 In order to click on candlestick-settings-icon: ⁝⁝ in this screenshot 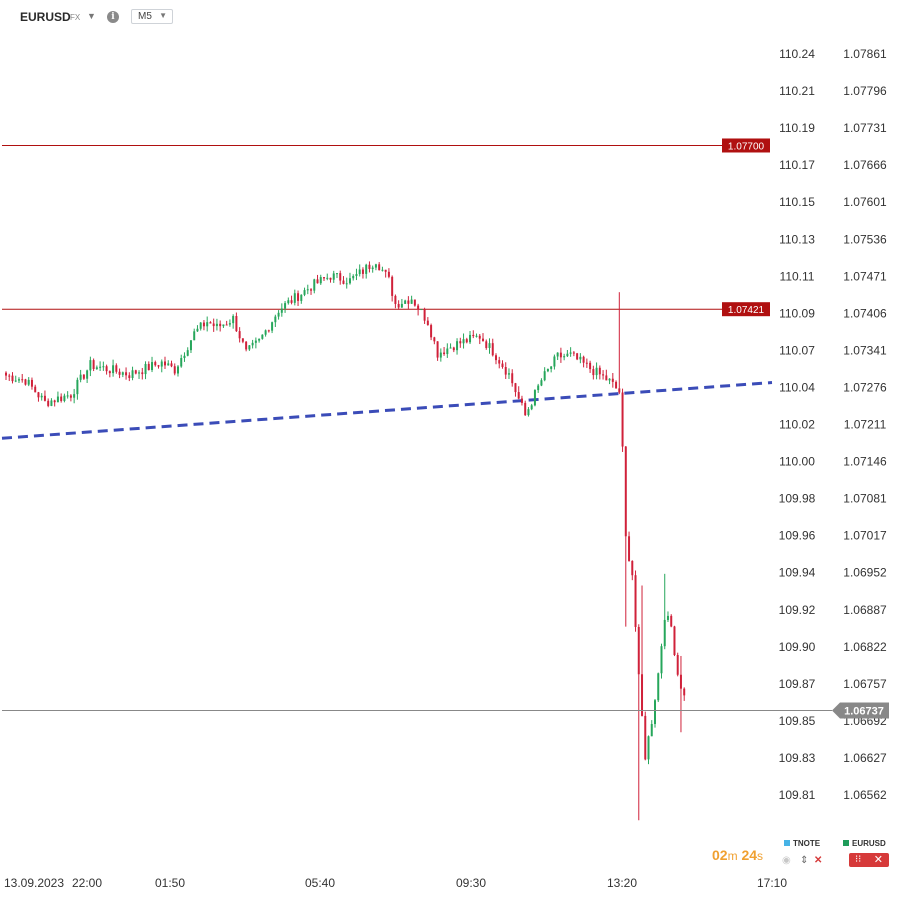, I will do `click(858, 859)`.